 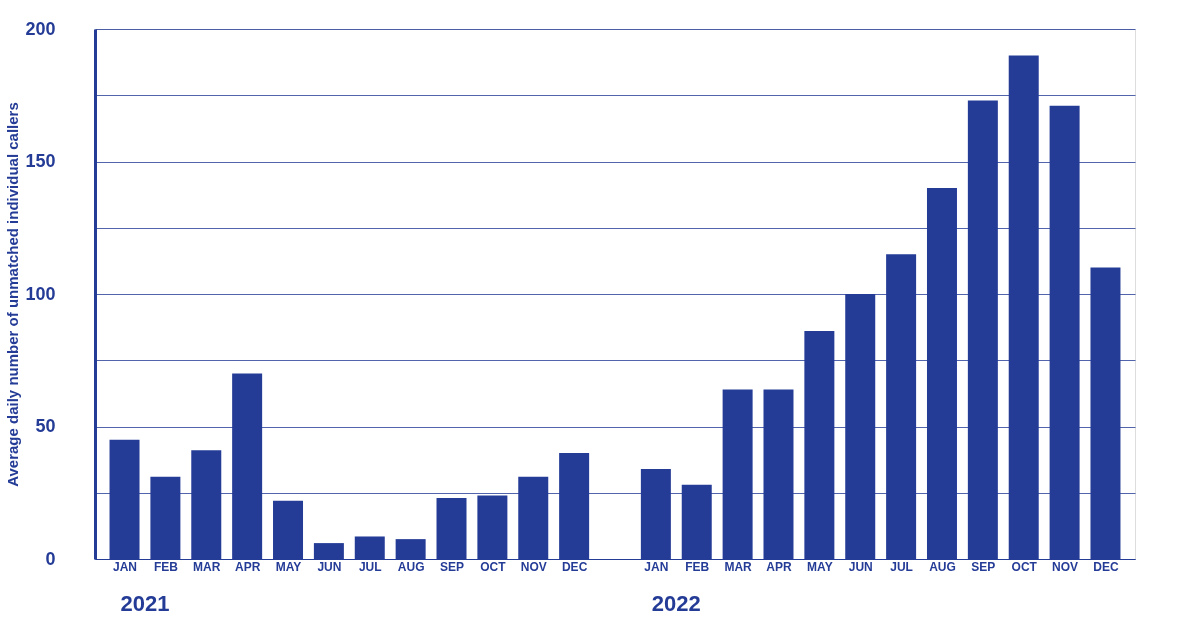 I want to click on text: 2022, so click(x=676, y=603).